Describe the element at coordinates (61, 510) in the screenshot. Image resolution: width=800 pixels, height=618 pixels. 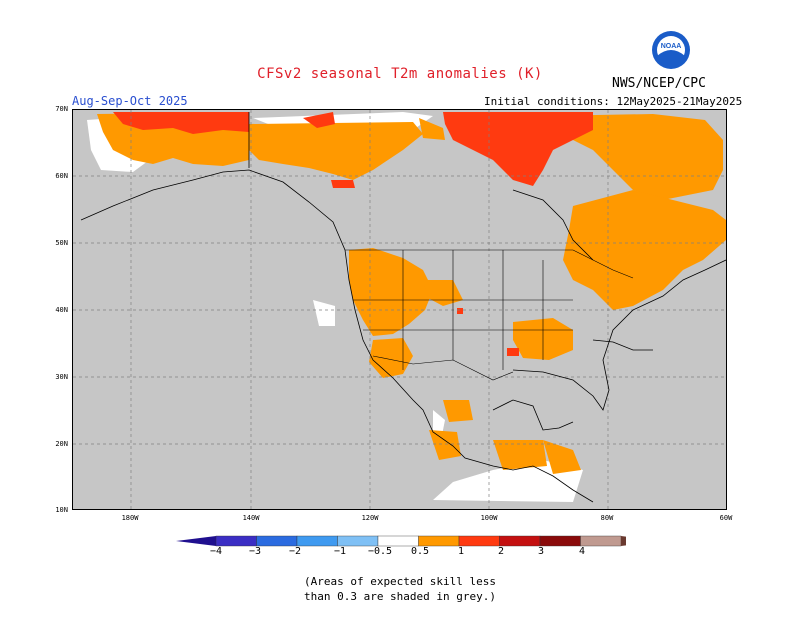
I see `lat-label-10n: 10N` at that location.